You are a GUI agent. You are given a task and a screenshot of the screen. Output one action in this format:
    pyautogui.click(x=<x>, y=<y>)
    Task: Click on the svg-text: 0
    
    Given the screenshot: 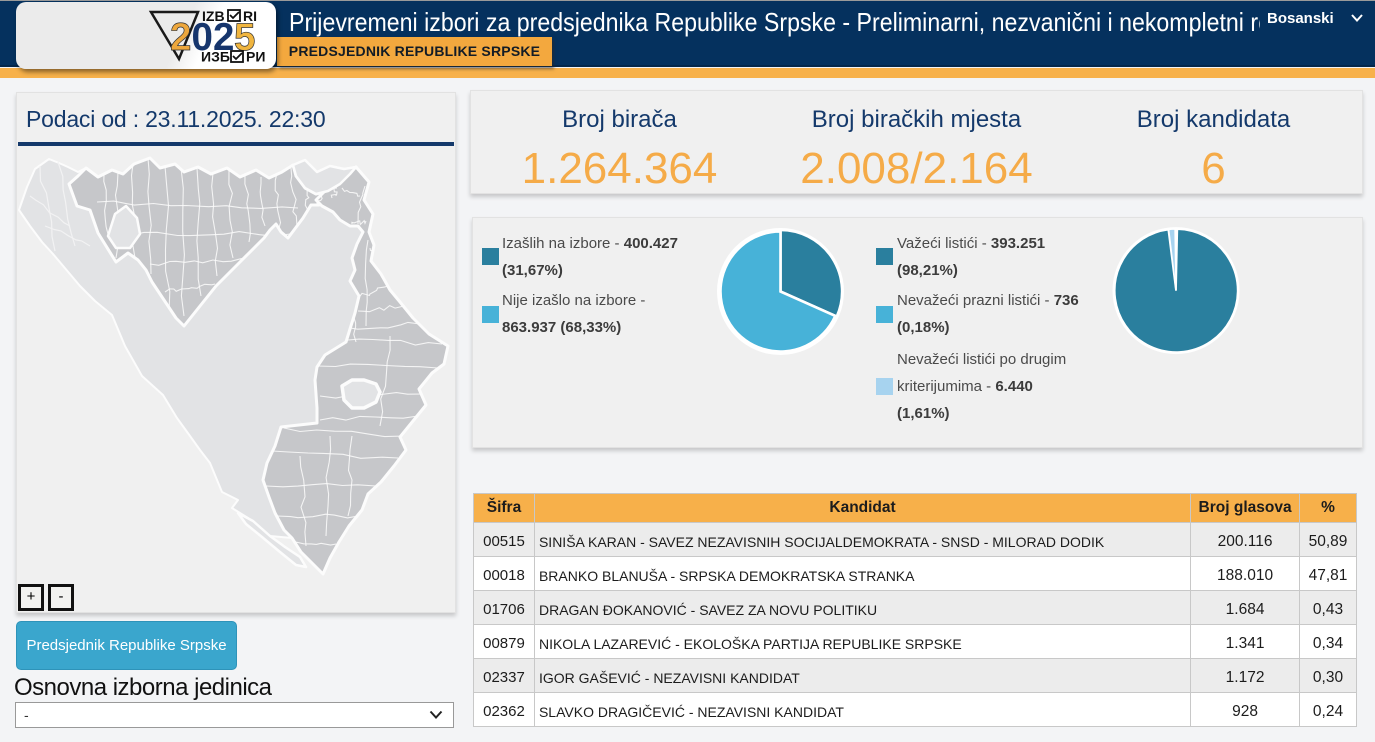 What is the action you would take?
    pyautogui.click(x=202, y=37)
    